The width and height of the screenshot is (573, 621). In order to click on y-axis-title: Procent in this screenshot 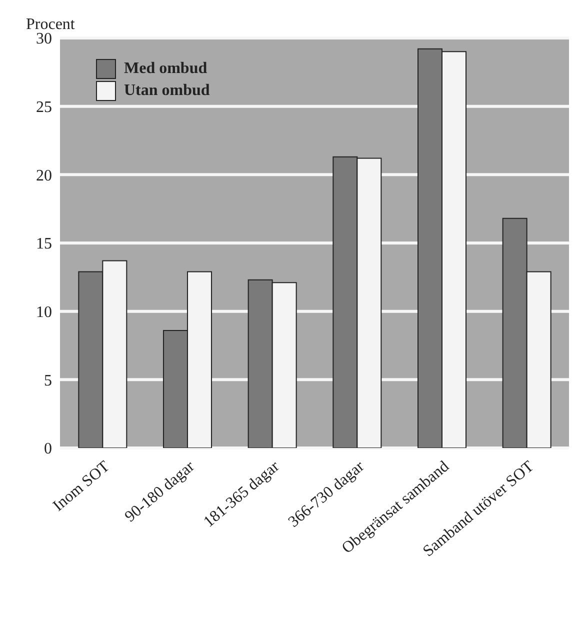, I will do `click(50, 24)`.